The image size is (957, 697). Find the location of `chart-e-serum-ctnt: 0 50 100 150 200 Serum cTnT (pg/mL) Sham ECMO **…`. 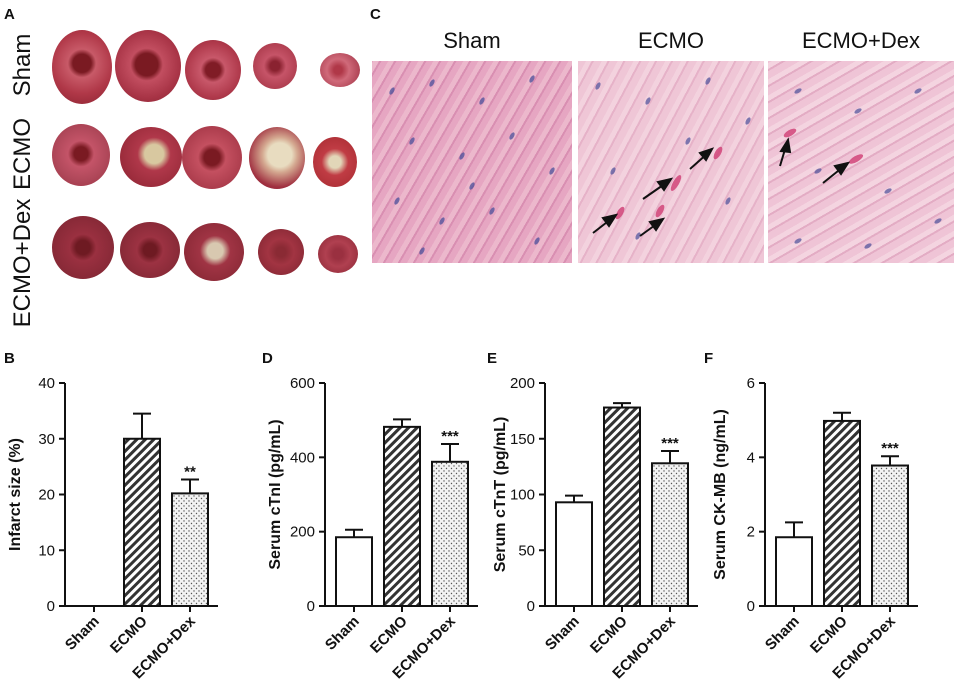

chart-e-serum-ctnt: 0 50 100 150 200 Serum cTnT (pg/mL) Sham ECMO **… is located at coordinates (595, 528).